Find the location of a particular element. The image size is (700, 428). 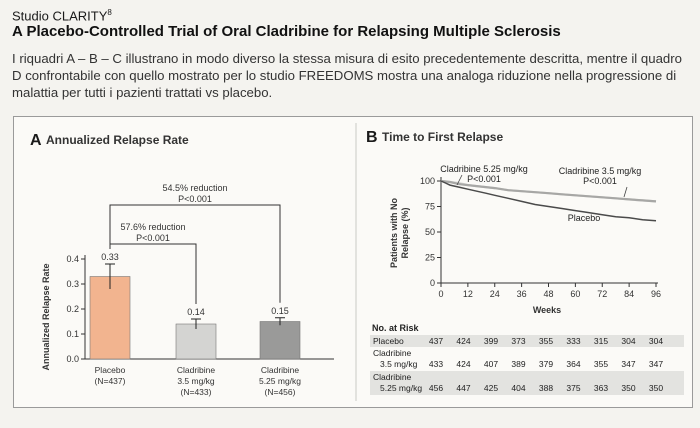

panel-b-y-tick-label: 100 is located at coordinates (427, 181).